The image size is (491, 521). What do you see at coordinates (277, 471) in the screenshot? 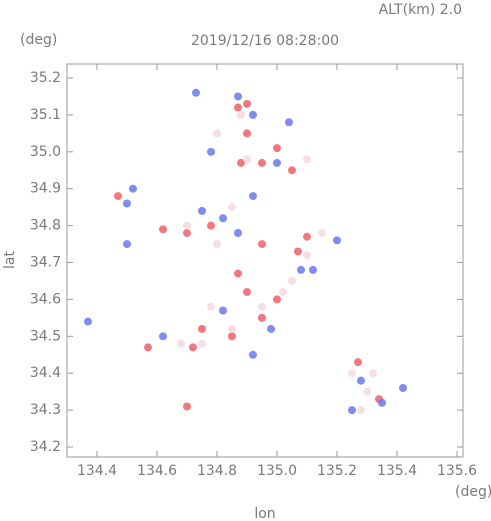
I see `x-tick-label: 135.0` at bounding box center [277, 471].